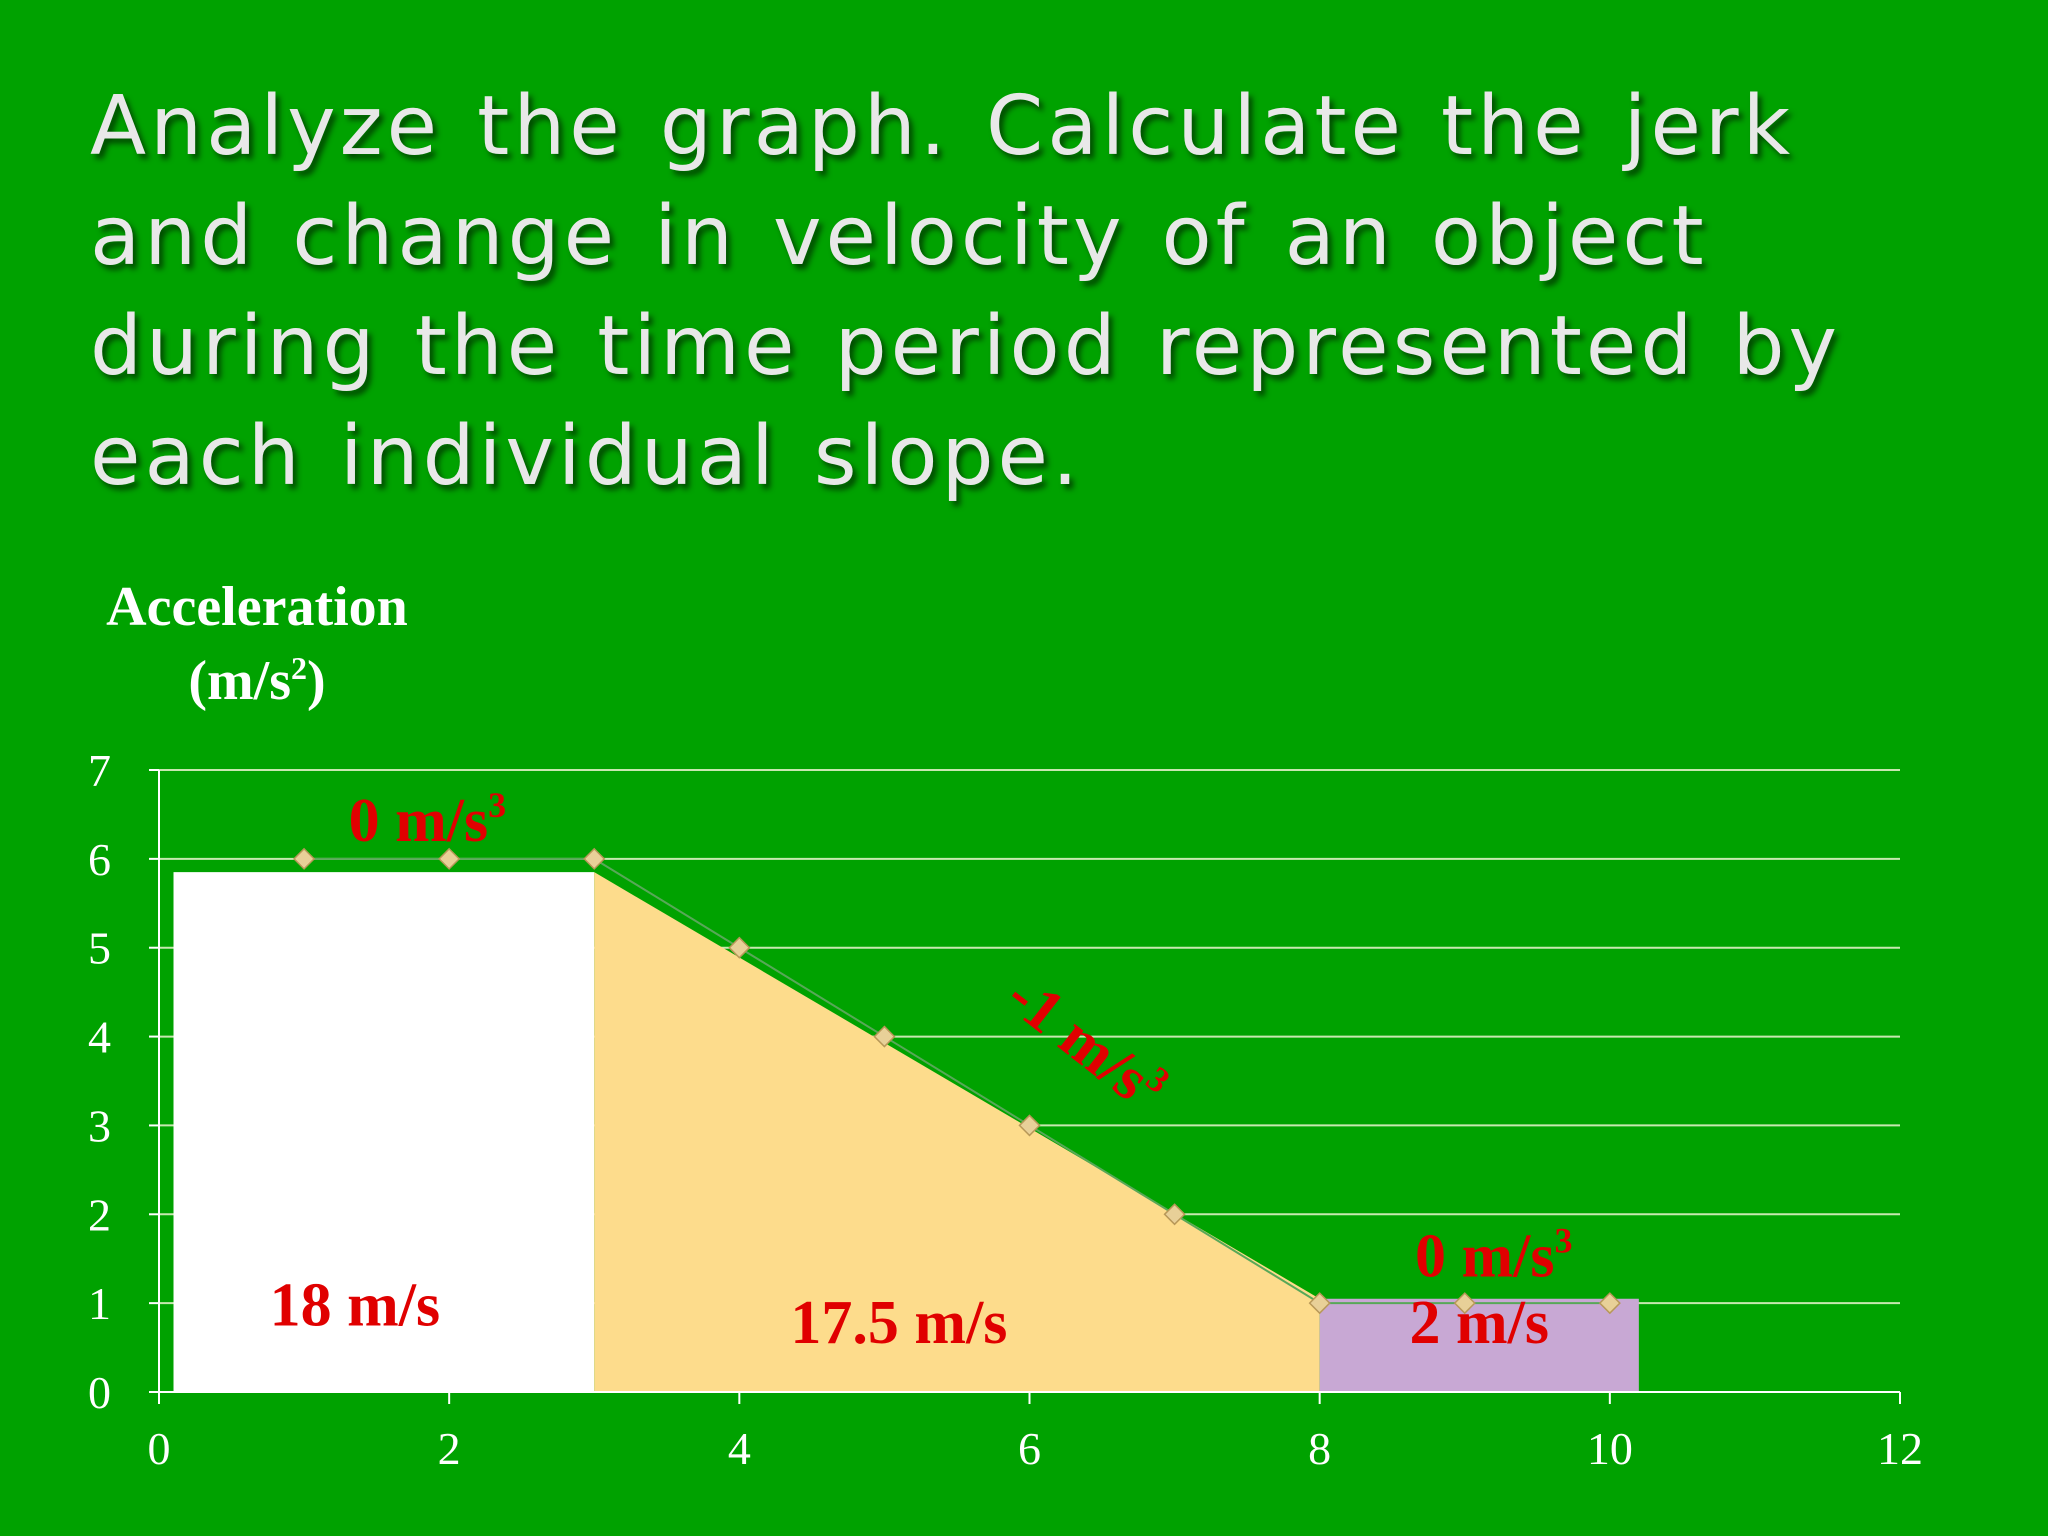  What do you see at coordinates (1494, 1255) in the screenshot?
I see `jerk-label-2: 0 m/s3` at bounding box center [1494, 1255].